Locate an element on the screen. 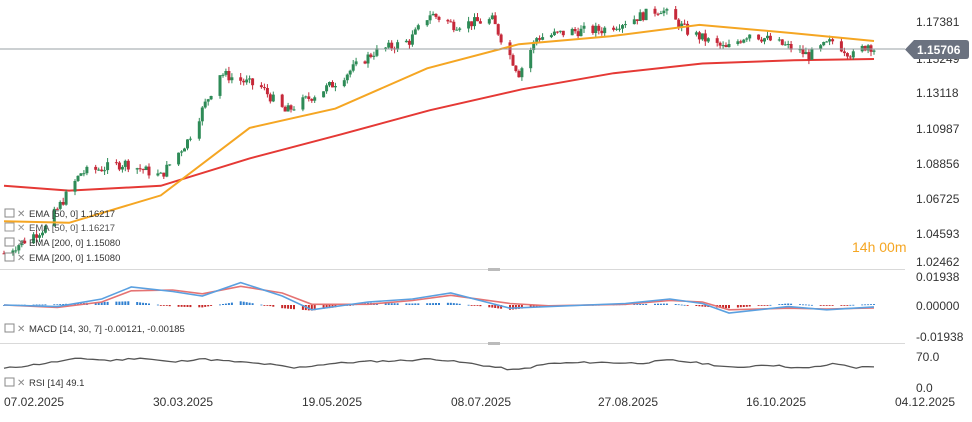 The width and height of the screenshot is (972, 422). macd-legend: ✕ MACD [14, 30, 7] -0.00121, -0.00185 is located at coordinates (94, 329).